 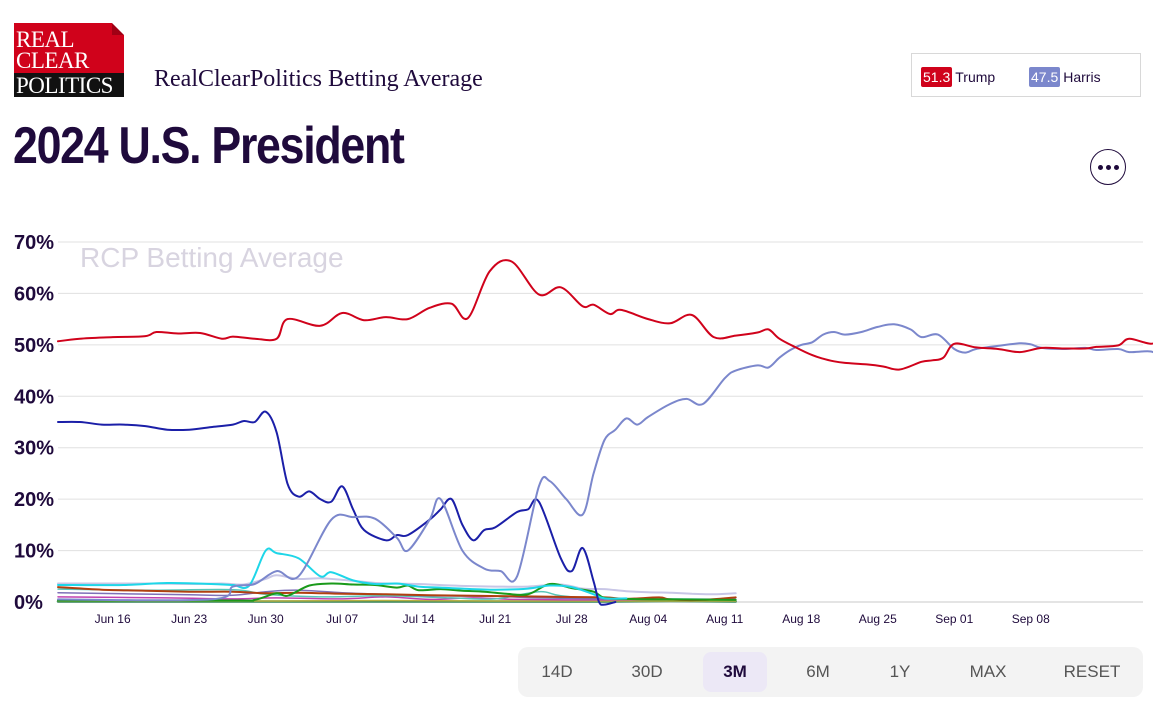 I want to click on range-button-max: MAX, so click(x=988, y=671).